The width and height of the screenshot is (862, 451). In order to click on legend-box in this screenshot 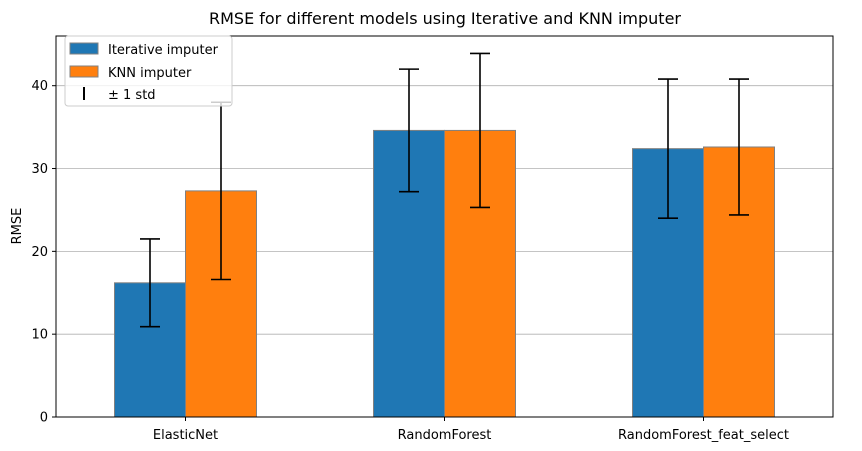, I will do `click(148, 71)`.